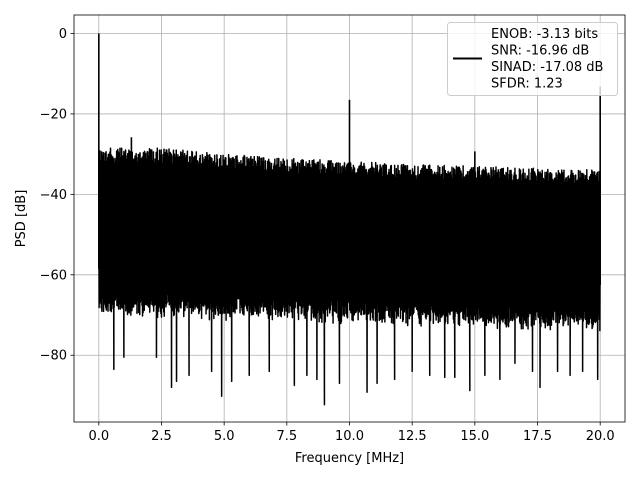  What do you see at coordinates (53, 114) in the screenshot?
I see `y-tick-label: −20` at bounding box center [53, 114].